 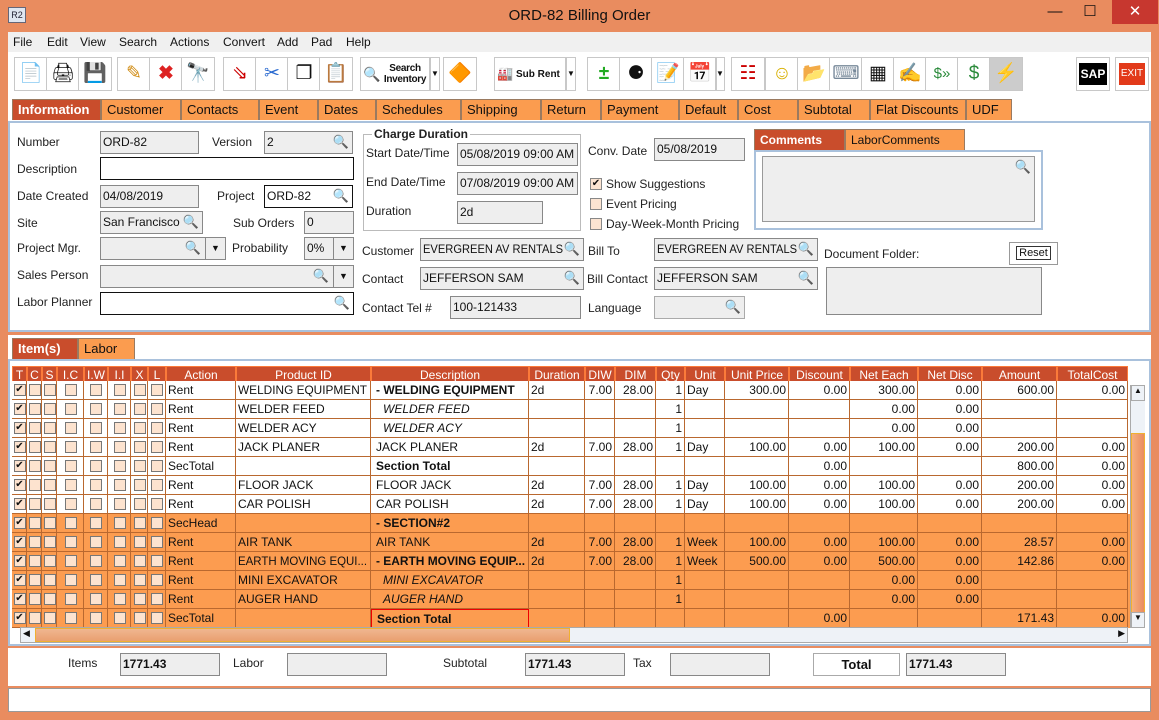 What do you see at coordinates (530, 74) in the screenshot?
I see `sub-rent-button: 🏭 Sub Rent` at bounding box center [530, 74].